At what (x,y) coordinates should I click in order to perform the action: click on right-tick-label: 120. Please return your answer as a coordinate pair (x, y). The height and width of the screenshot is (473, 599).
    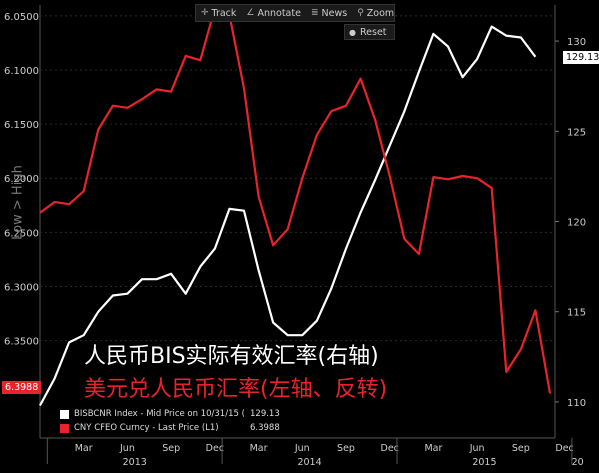
    Looking at the image, I should click on (576, 223).